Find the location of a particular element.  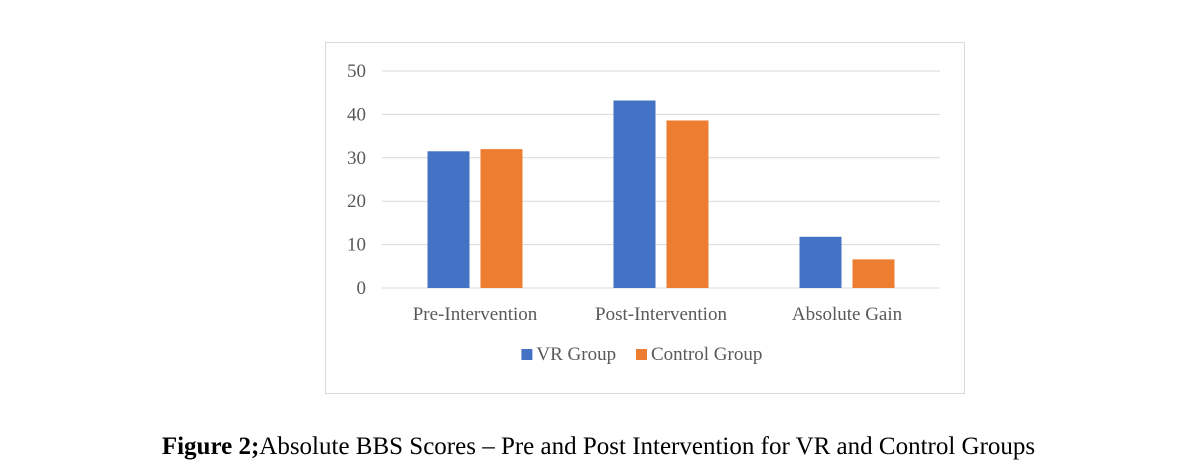

y-tick-label-50: 50 is located at coordinates (356, 71).